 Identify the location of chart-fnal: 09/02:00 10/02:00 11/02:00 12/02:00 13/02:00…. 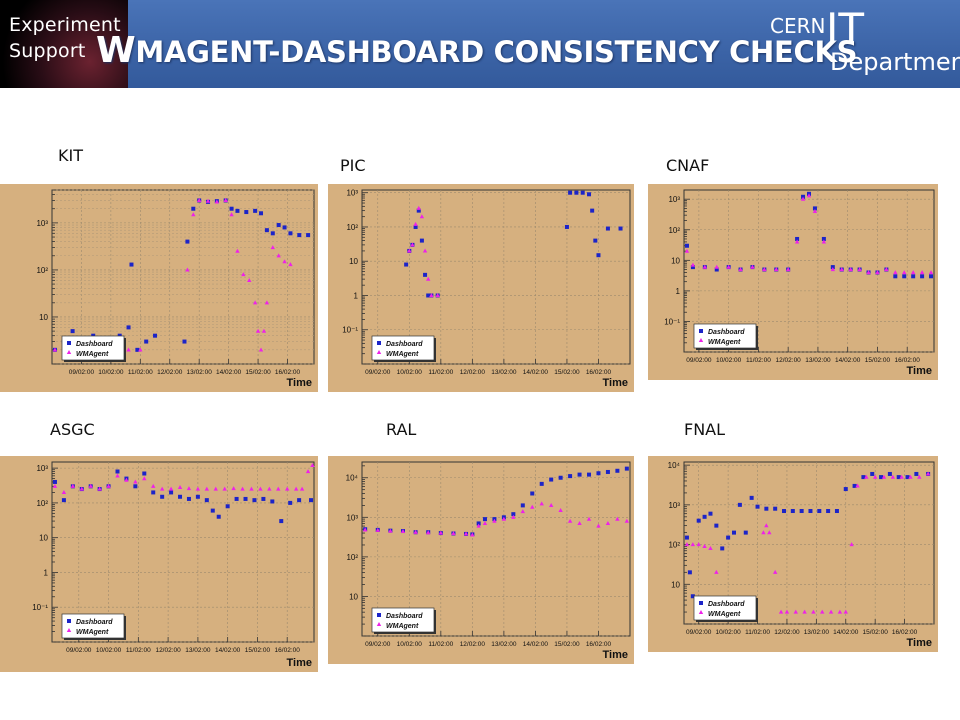
(793, 554).